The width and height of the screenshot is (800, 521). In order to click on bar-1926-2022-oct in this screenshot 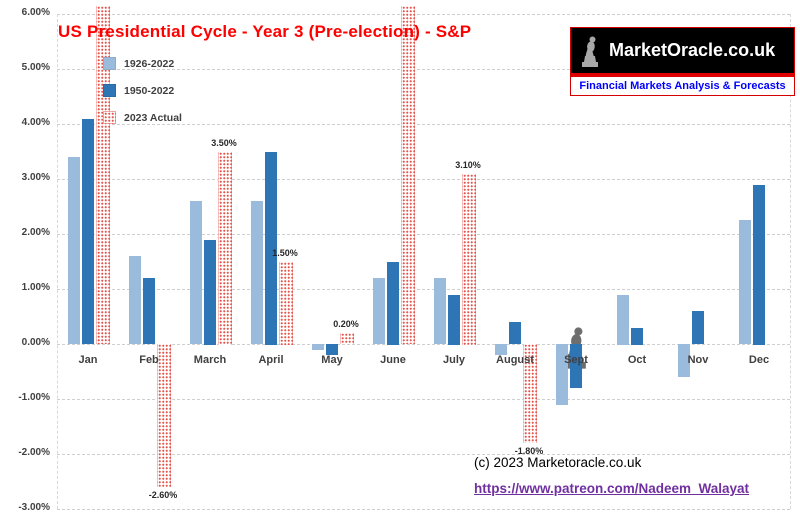, I will do `click(623, 320)`.